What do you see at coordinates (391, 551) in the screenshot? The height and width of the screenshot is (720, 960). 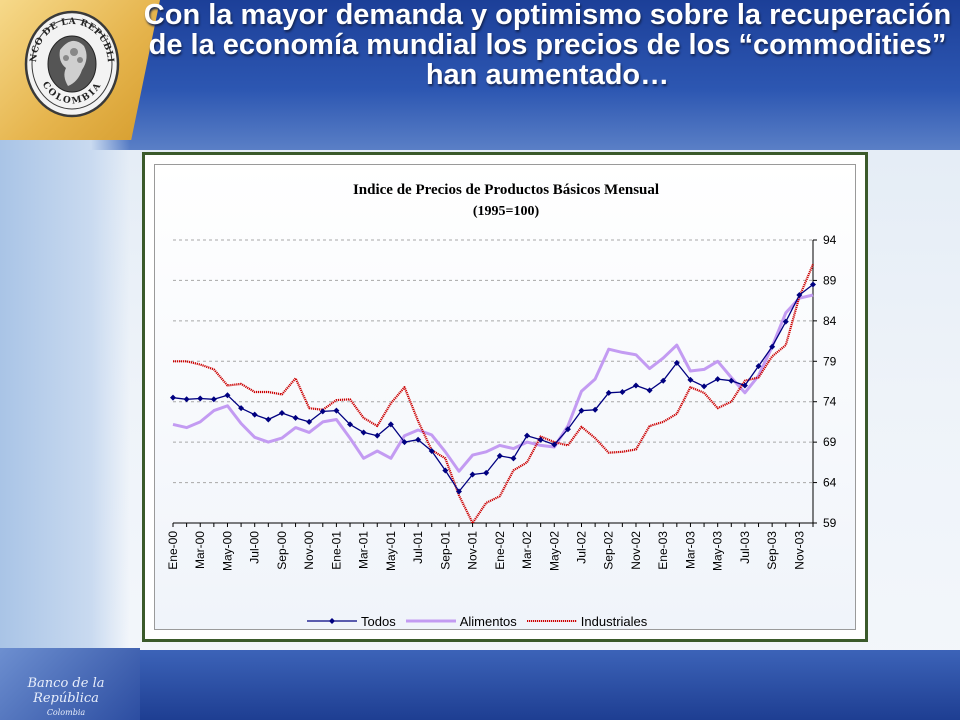 I see `x-tick-label: May-01` at bounding box center [391, 551].